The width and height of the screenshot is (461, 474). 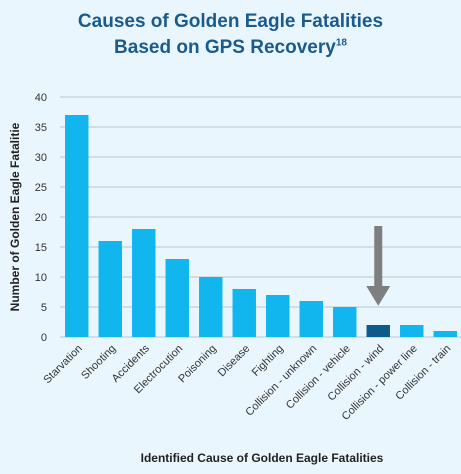 I want to click on chart-title-line-2: Based on GPS Recovery18, so click(x=230, y=47).